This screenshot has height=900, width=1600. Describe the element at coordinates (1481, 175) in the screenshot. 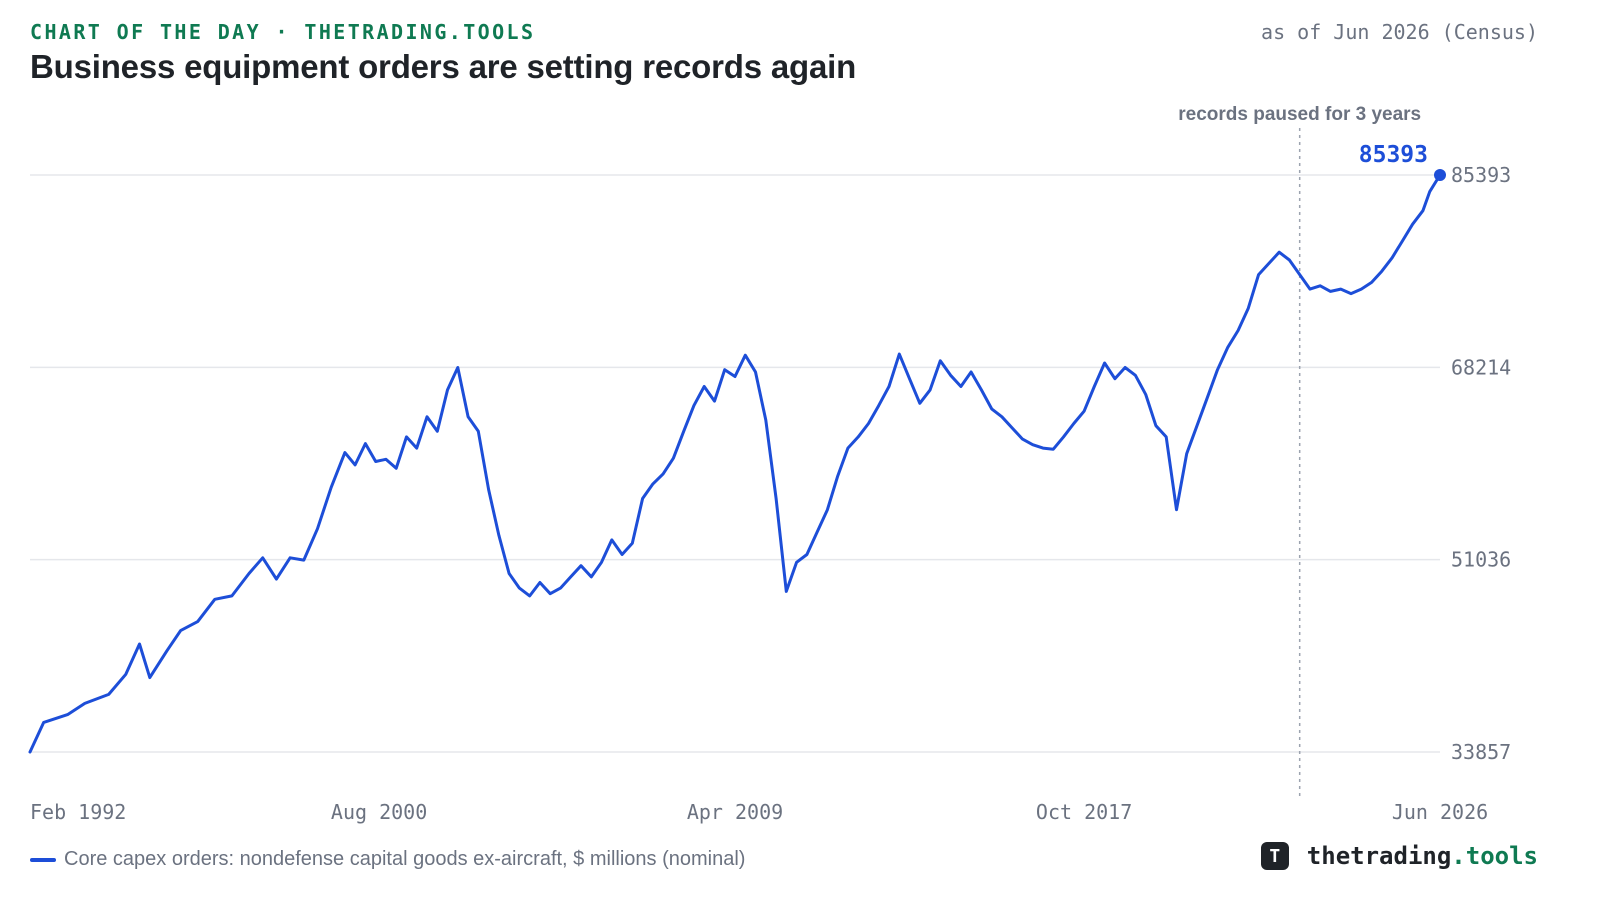

I see `y-tick-label: 85393` at that location.